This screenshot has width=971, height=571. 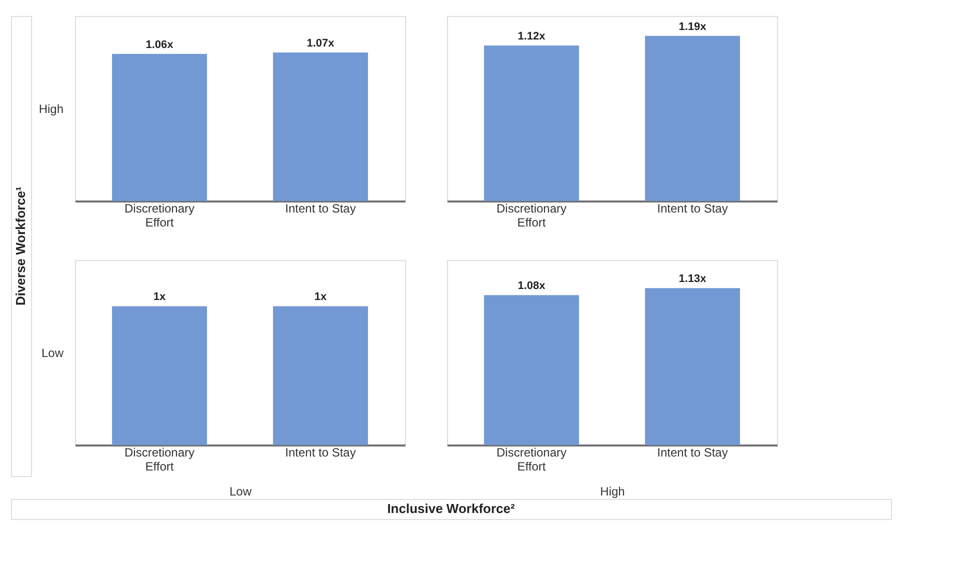 What do you see at coordinates (451, 508) in the screenshot?
I see `text: Inclusive Workforce²` at bounding box center [451, 508].